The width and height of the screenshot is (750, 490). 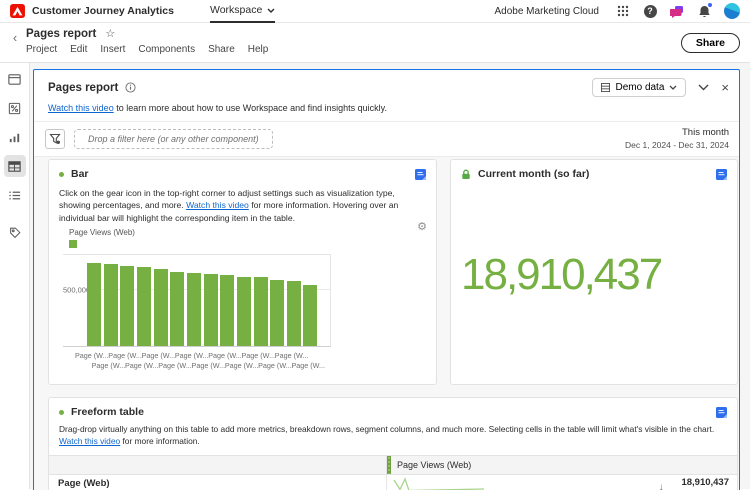 I want to click on menu-item-help: Help, so click(x=258, y=49).